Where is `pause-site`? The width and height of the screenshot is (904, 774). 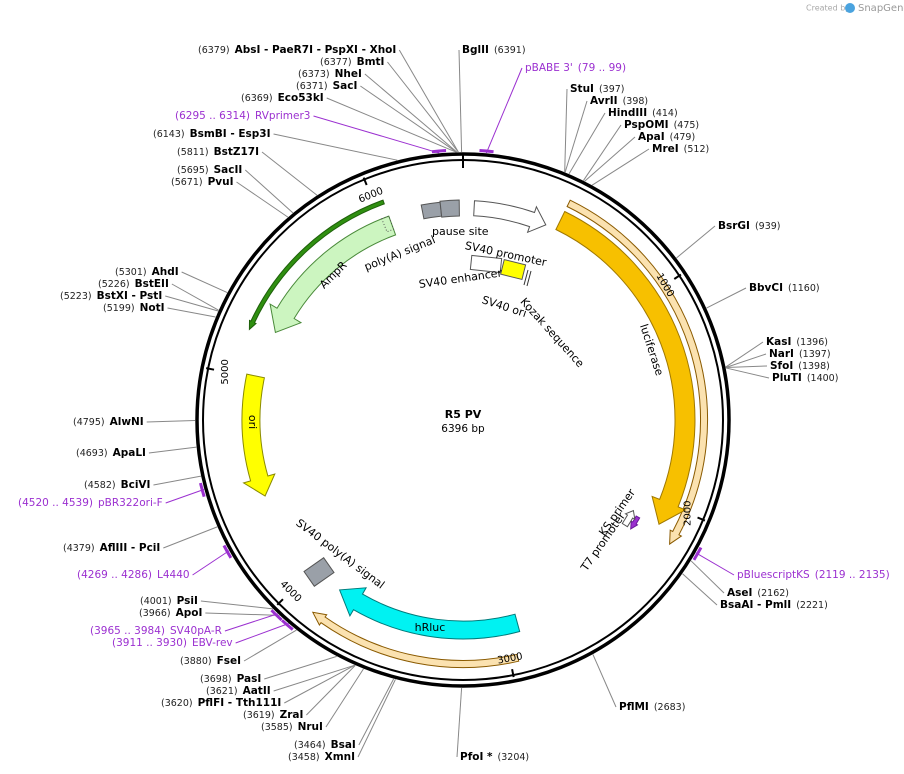 pause-site is located at coordinates (431, 210).